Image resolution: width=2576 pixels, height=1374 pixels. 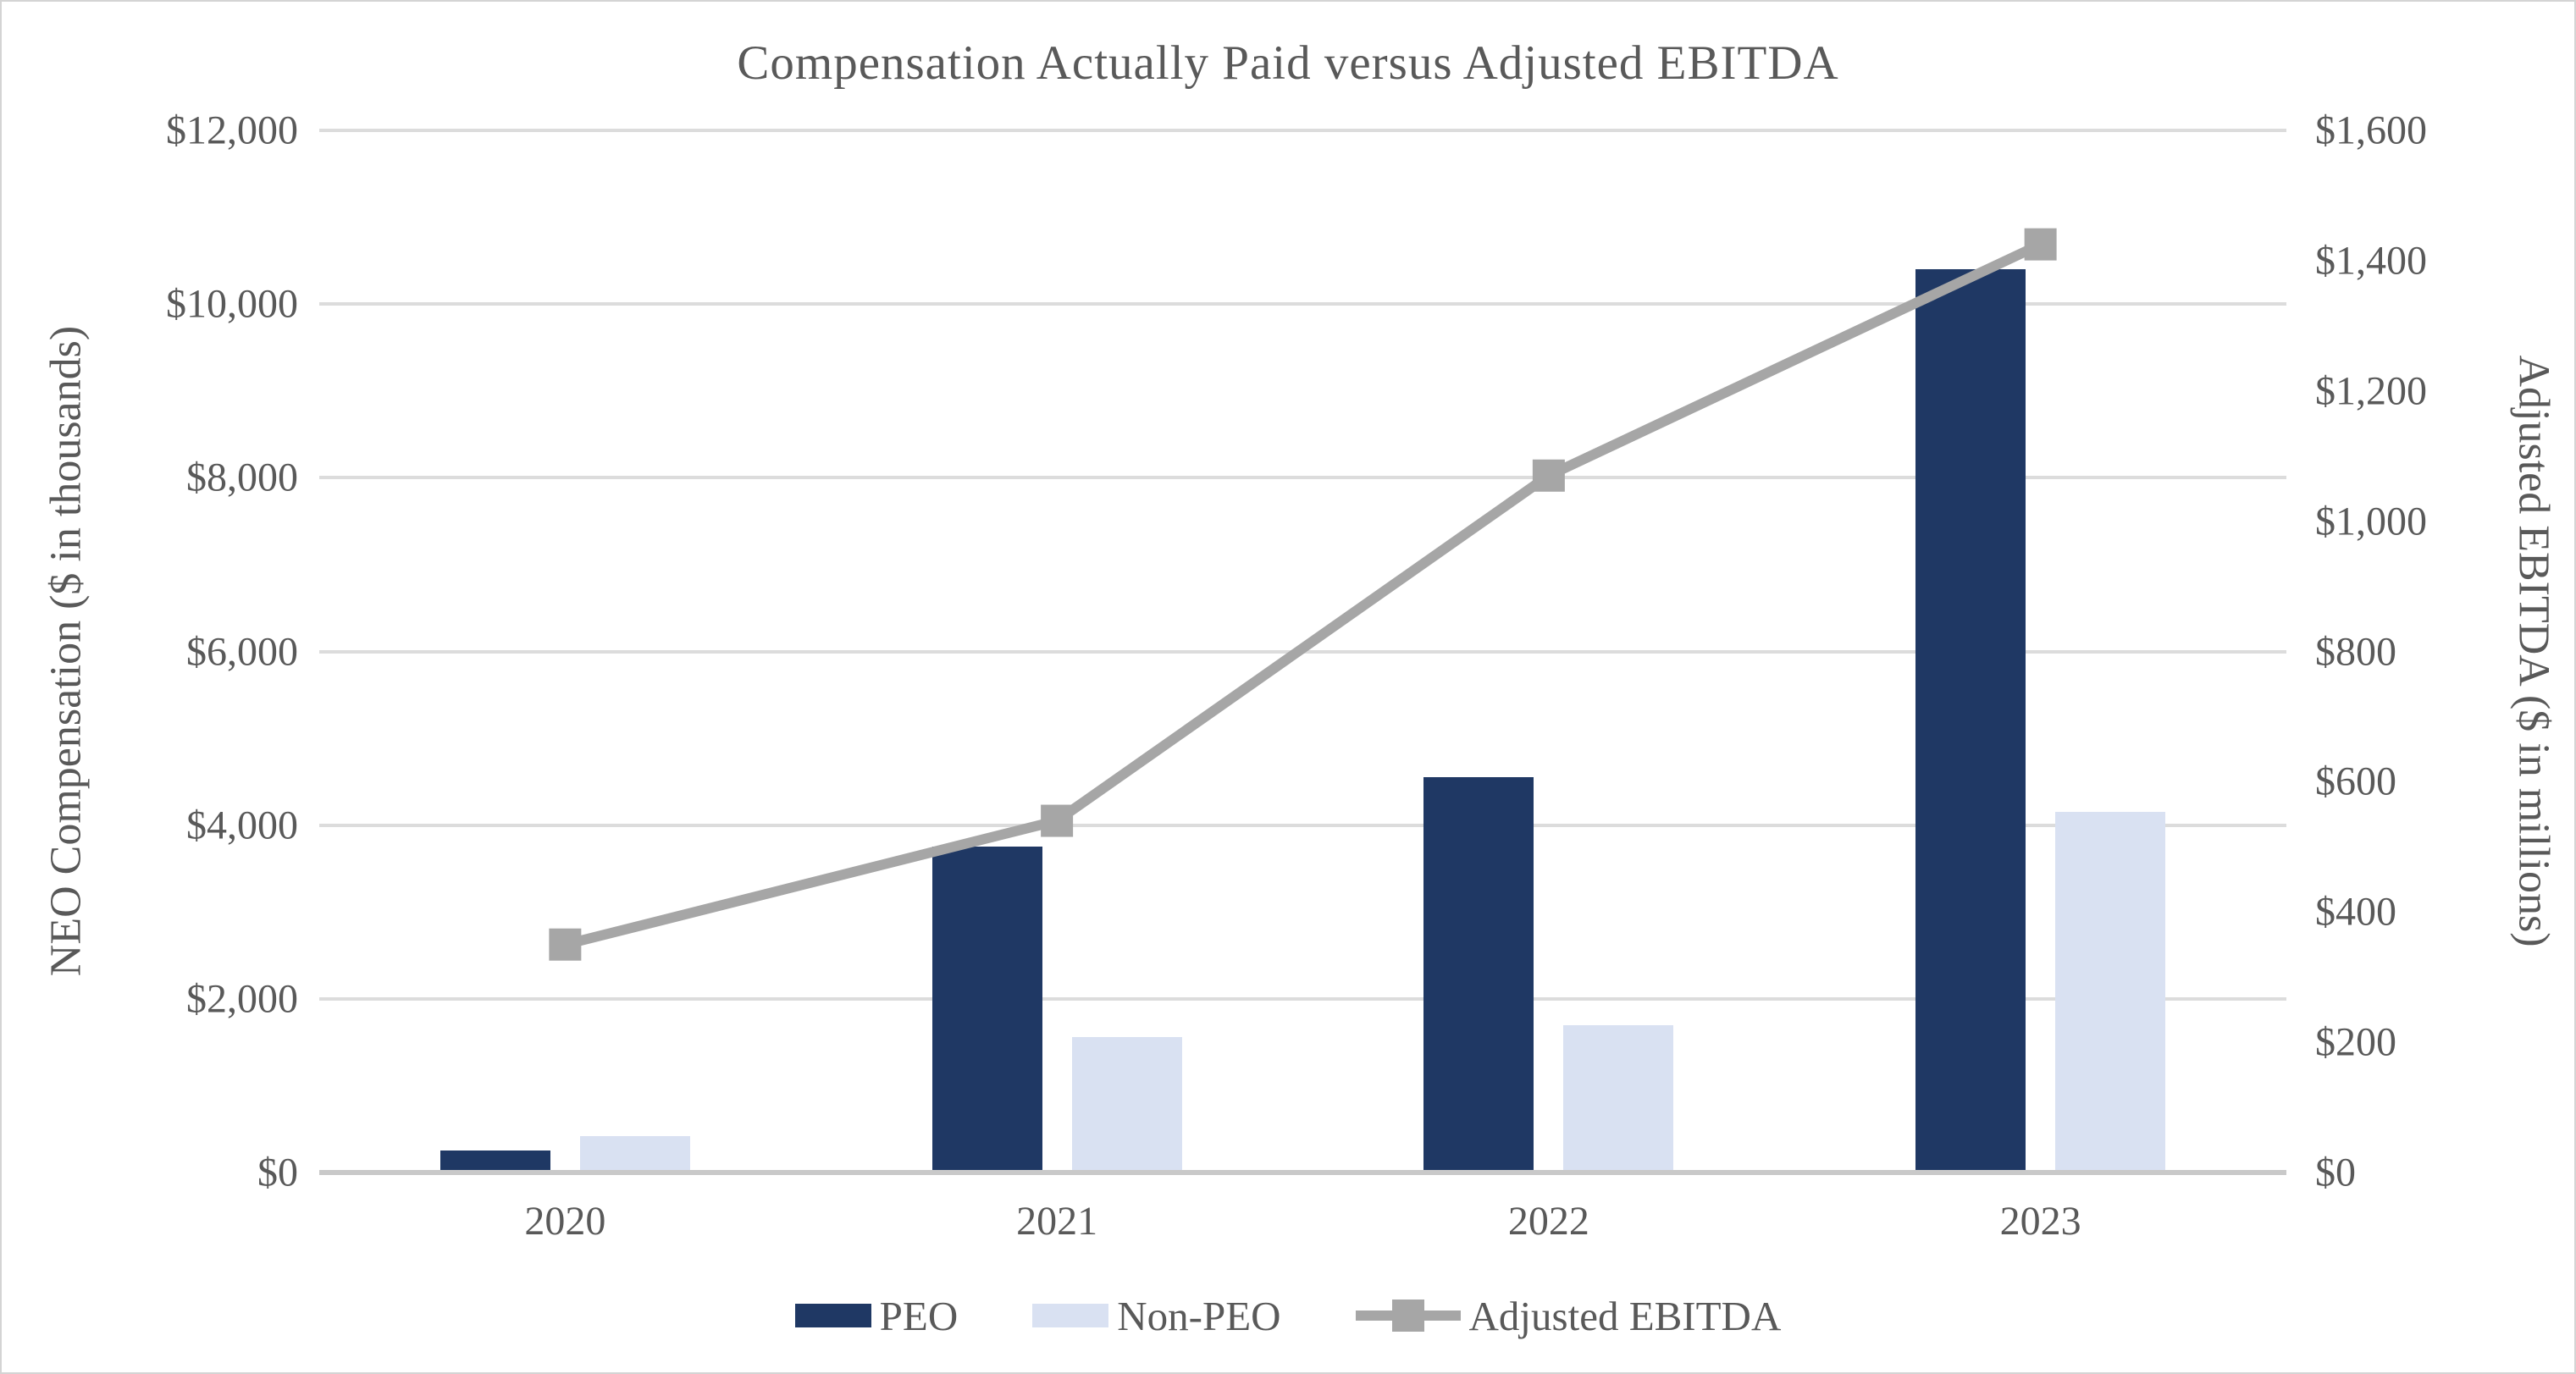 What do you see at coordinates (1970, 721) in the screenshot?
I see `bar-peo-2023` at bounding box center [1970, 721].